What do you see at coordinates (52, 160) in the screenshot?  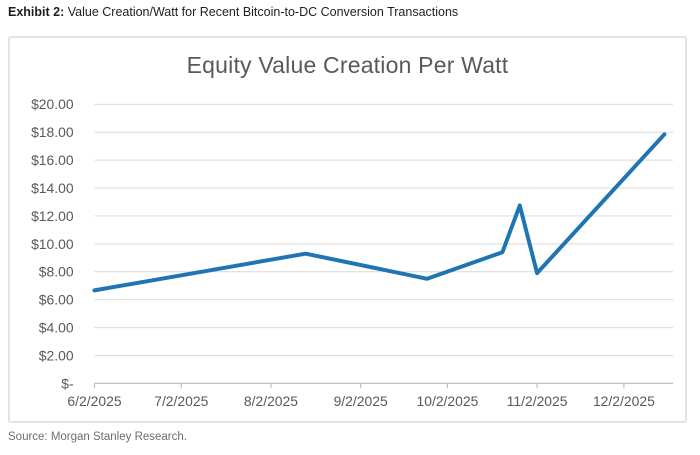 I see `y-tick-label: $16.00` at bounding box center [52, 160].